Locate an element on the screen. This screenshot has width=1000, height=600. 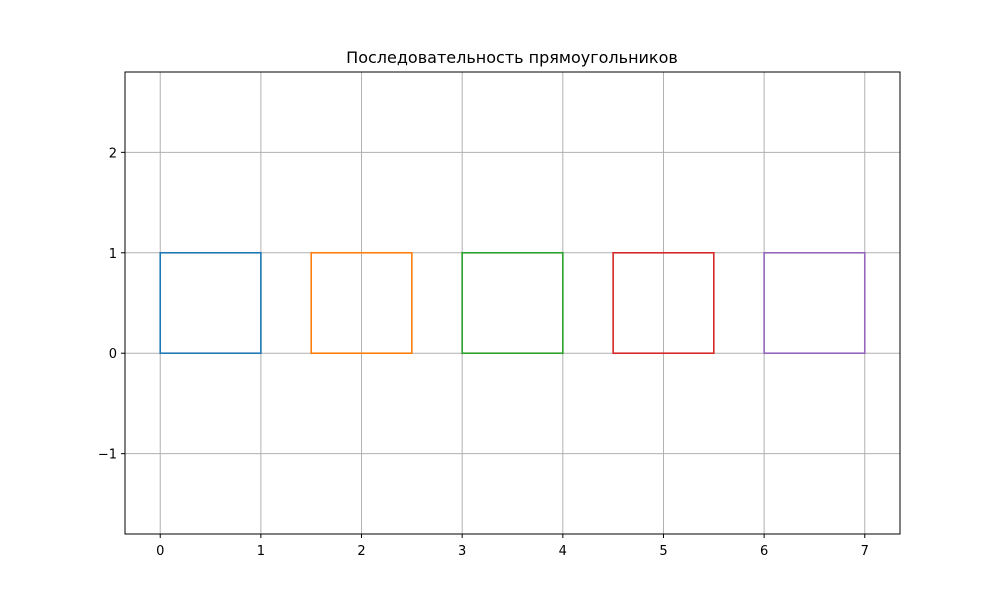
rectangles is located at coordinates (512, 303).